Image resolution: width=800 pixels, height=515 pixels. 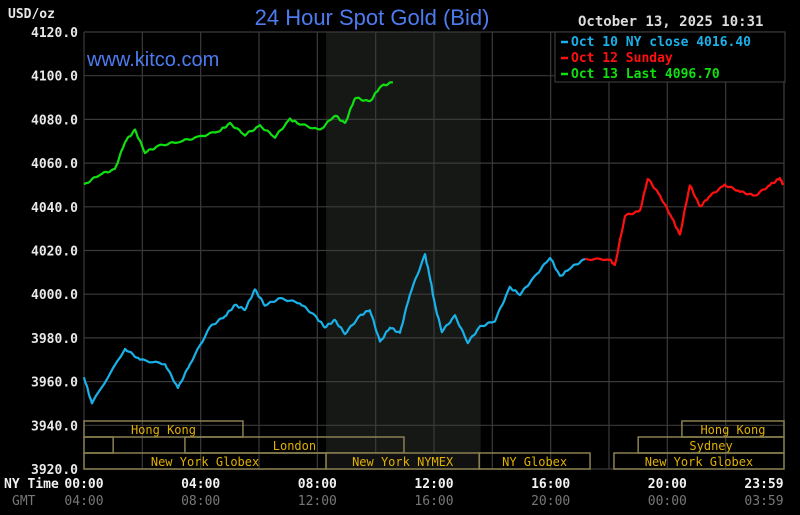 What do you see at coordinates (763, 484) in the screenshot?
I see `x-tick-label: 23:59` at bounding box center [763, 484].